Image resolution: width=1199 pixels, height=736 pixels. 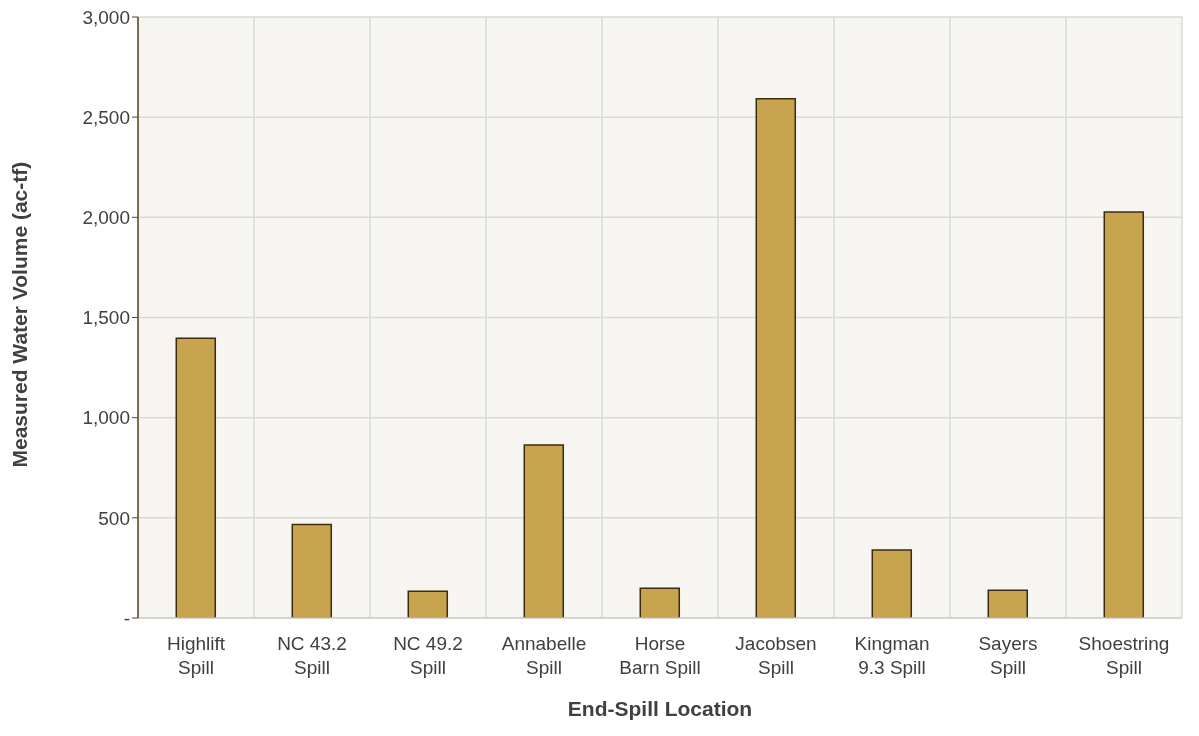 I want to click on x-tick-label: Sayers Spill, so click(x=1008, y=655).